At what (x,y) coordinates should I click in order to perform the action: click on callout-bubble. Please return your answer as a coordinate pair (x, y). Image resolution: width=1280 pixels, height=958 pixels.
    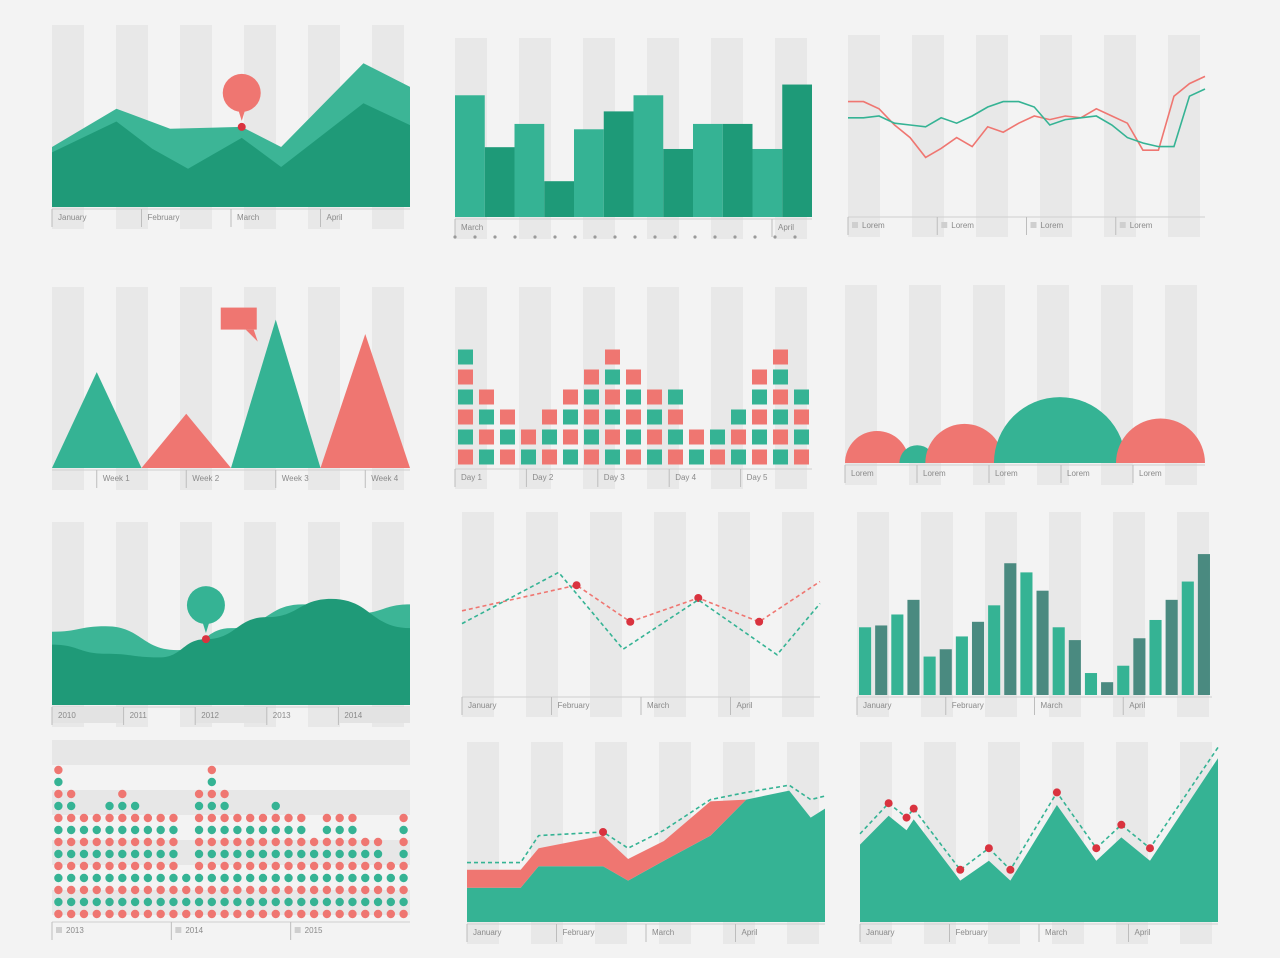
    Looking at the image, I should click on (205, 605).